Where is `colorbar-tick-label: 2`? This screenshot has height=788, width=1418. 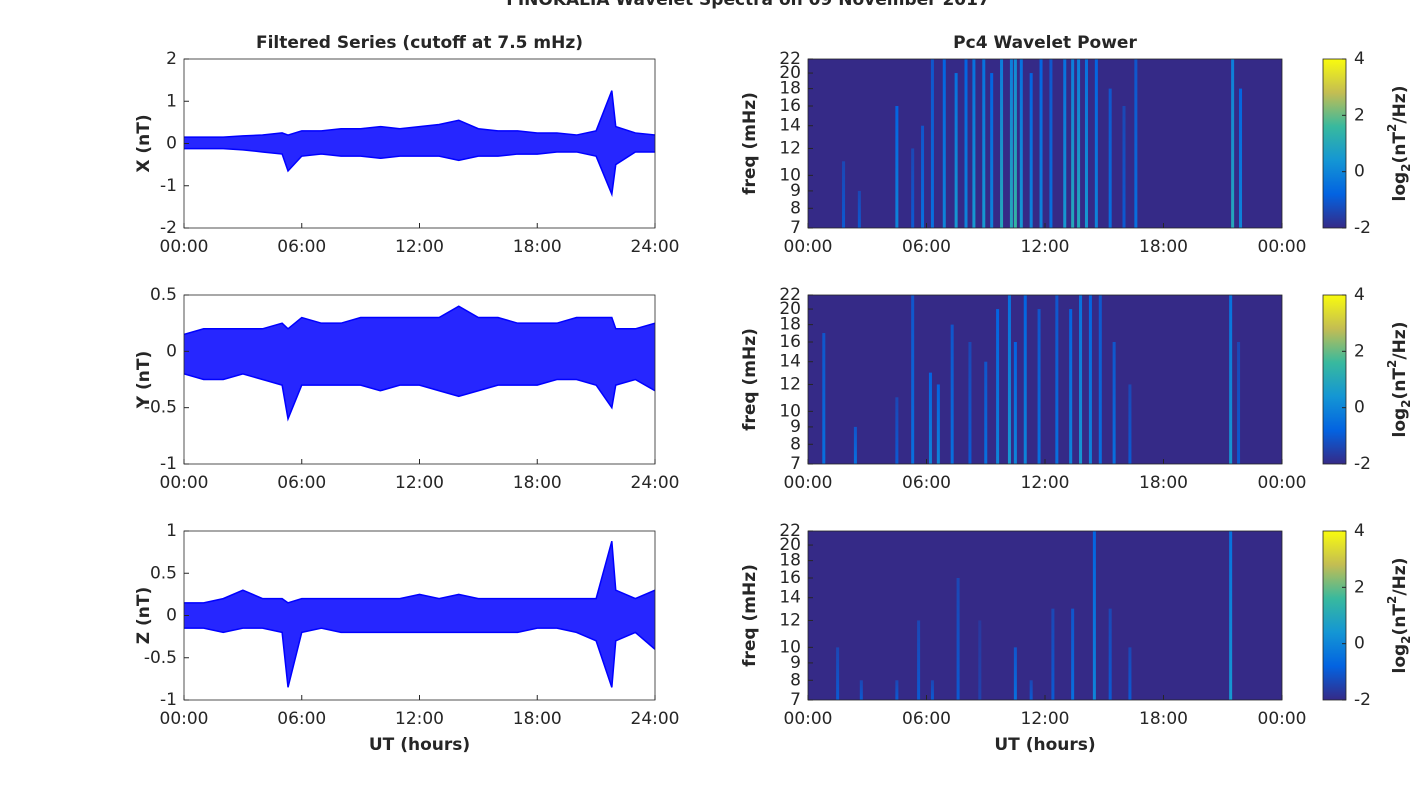
colorbar-tick-label: 2 is located at coordinates (1359, 351).